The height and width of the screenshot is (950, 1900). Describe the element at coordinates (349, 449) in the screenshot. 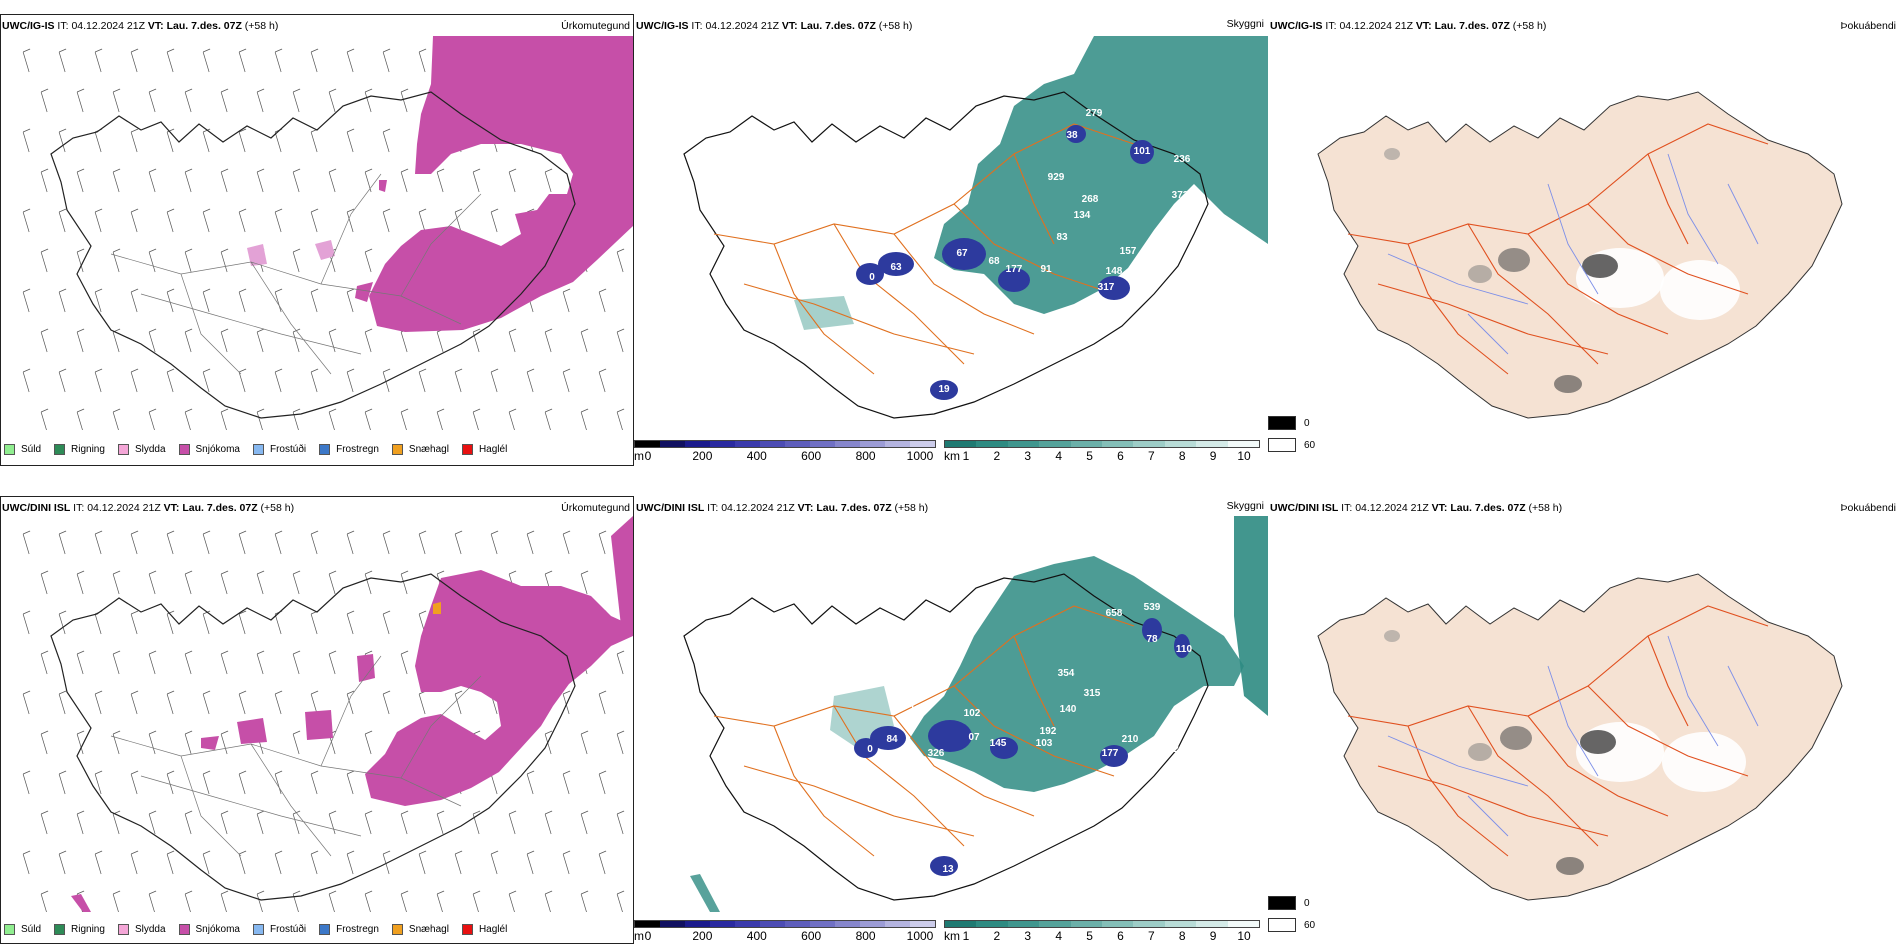

I see `legend-item: Frostregn` at that location.